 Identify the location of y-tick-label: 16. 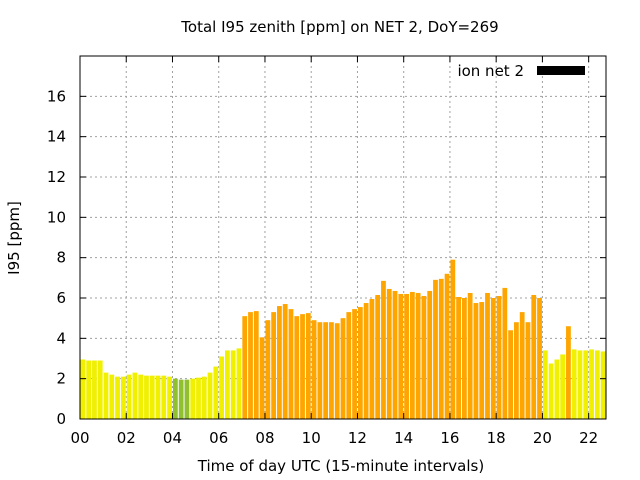
(56, 96).